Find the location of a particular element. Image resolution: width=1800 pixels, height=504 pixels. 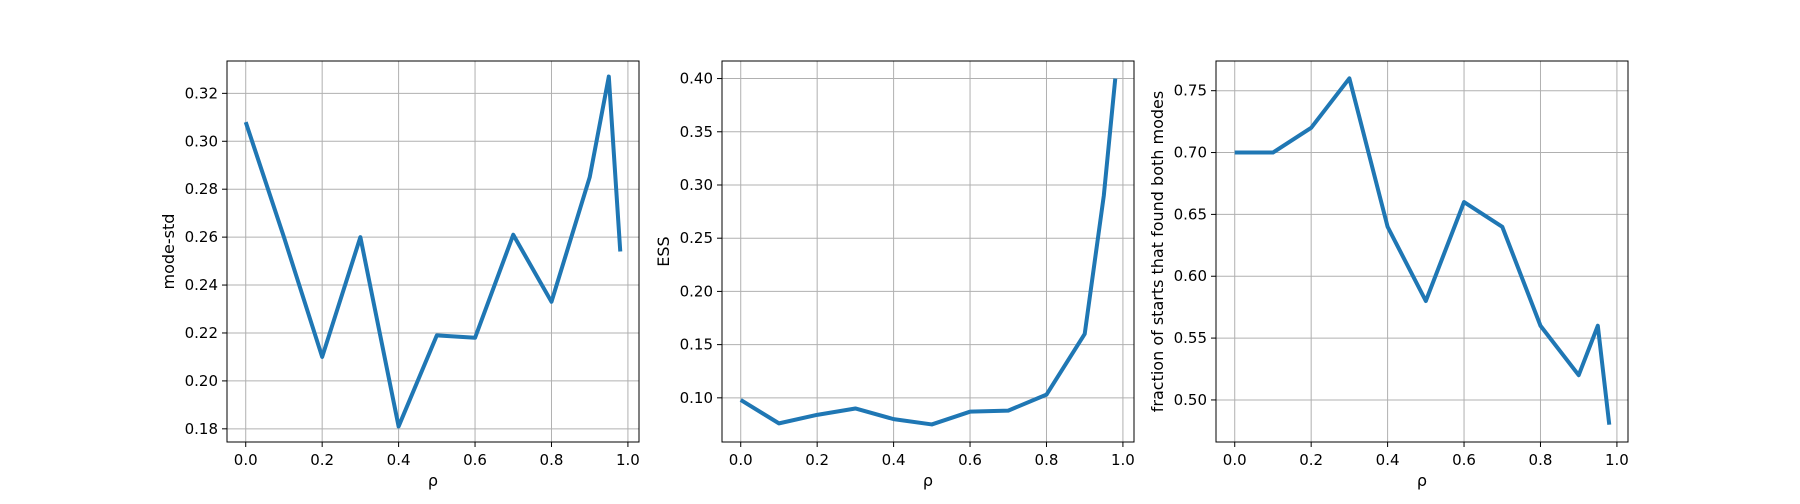

y-tick-label: 0.26 is located at coordinates (201, 237).